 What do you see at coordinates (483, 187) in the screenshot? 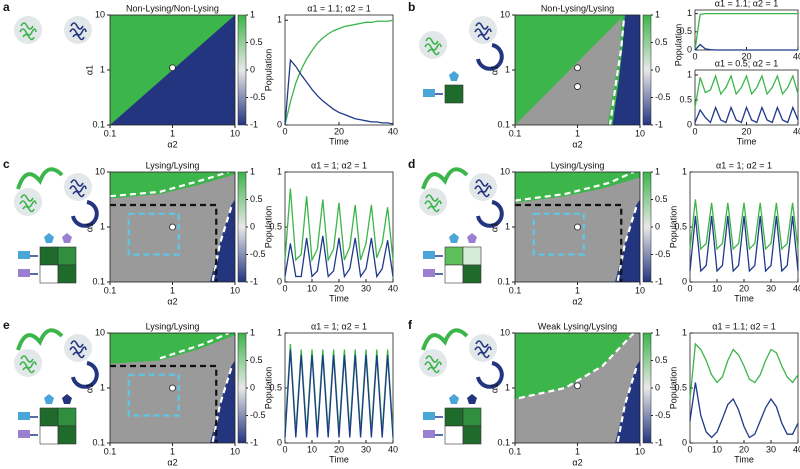
I see `cell-icon` at bounding box center [483, 187].